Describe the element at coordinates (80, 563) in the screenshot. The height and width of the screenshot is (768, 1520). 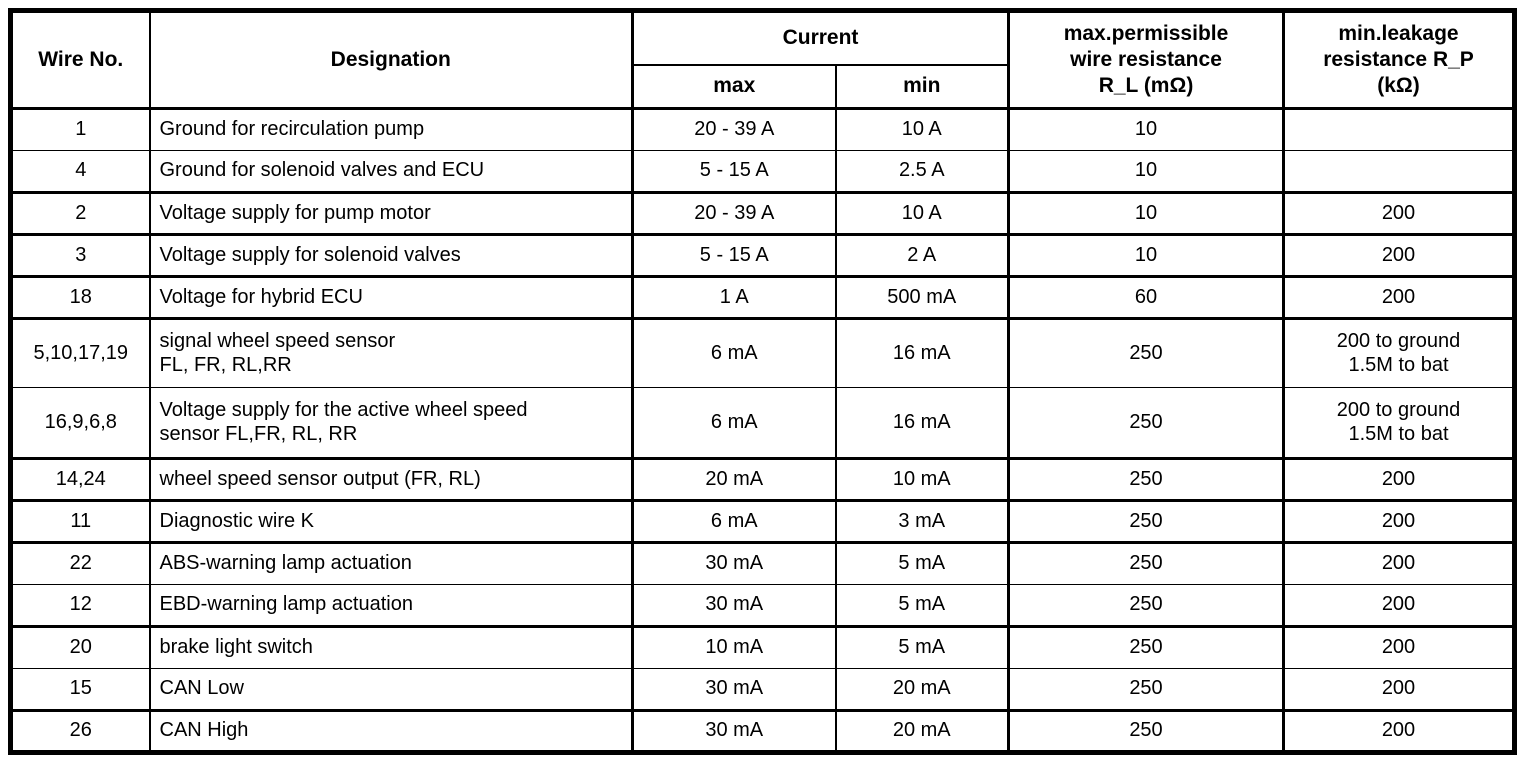
I see `wire-no-cell: 22` at that location.